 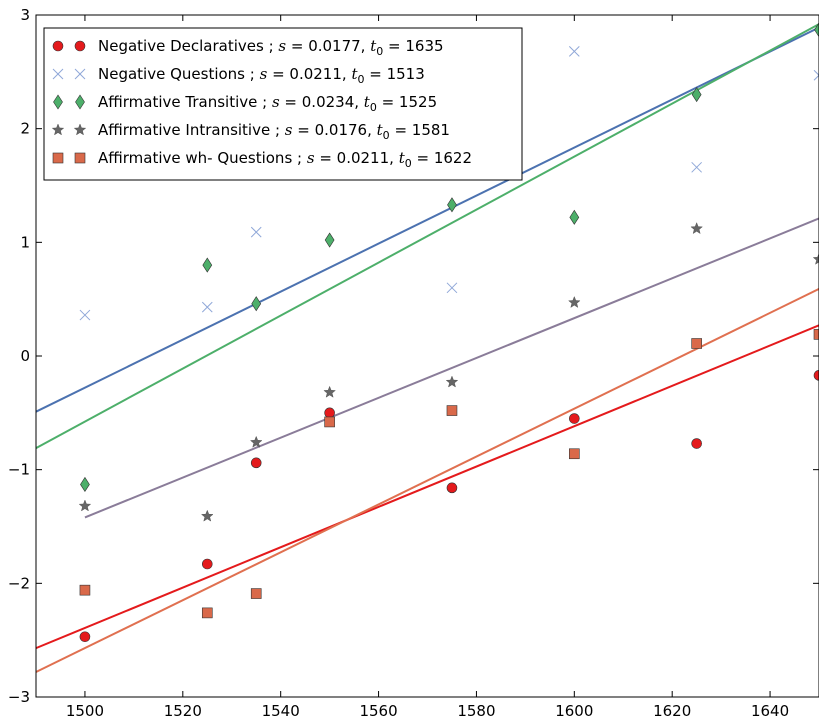 What do you see at coordinates (25, 356) in the screenshot?
I see `y-tick-label: 0` at bounding box center [25, 356].